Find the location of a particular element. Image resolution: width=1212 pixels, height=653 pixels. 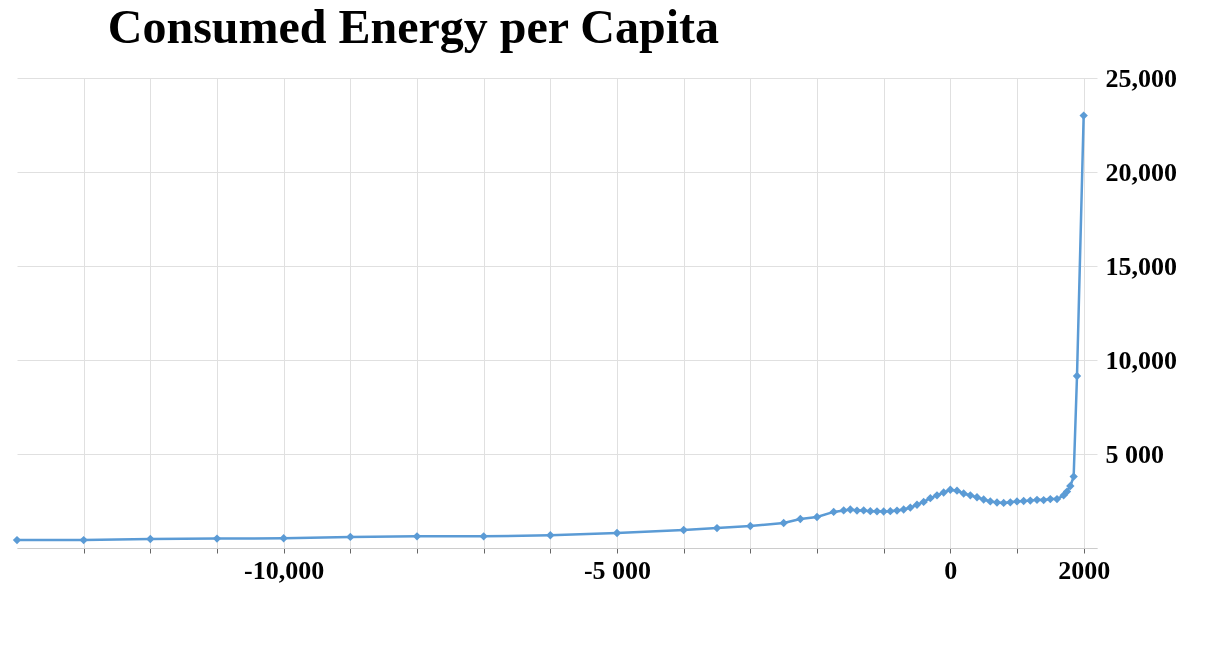

y-tick-label: 15,000 is located at coordinates (1141, 266).